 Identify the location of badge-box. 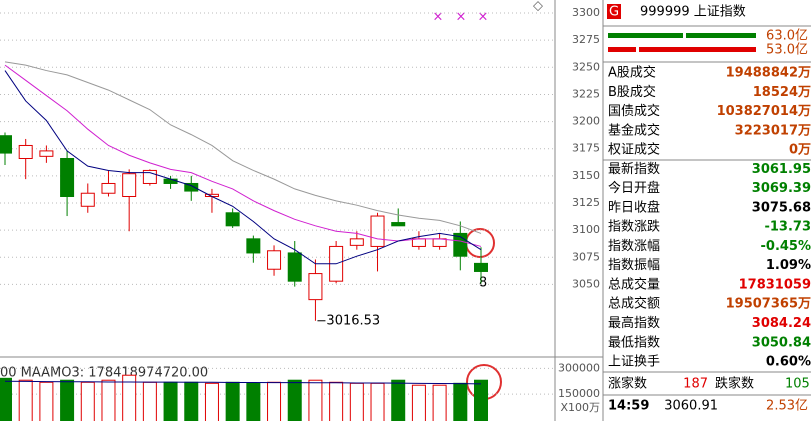
(614, 11).